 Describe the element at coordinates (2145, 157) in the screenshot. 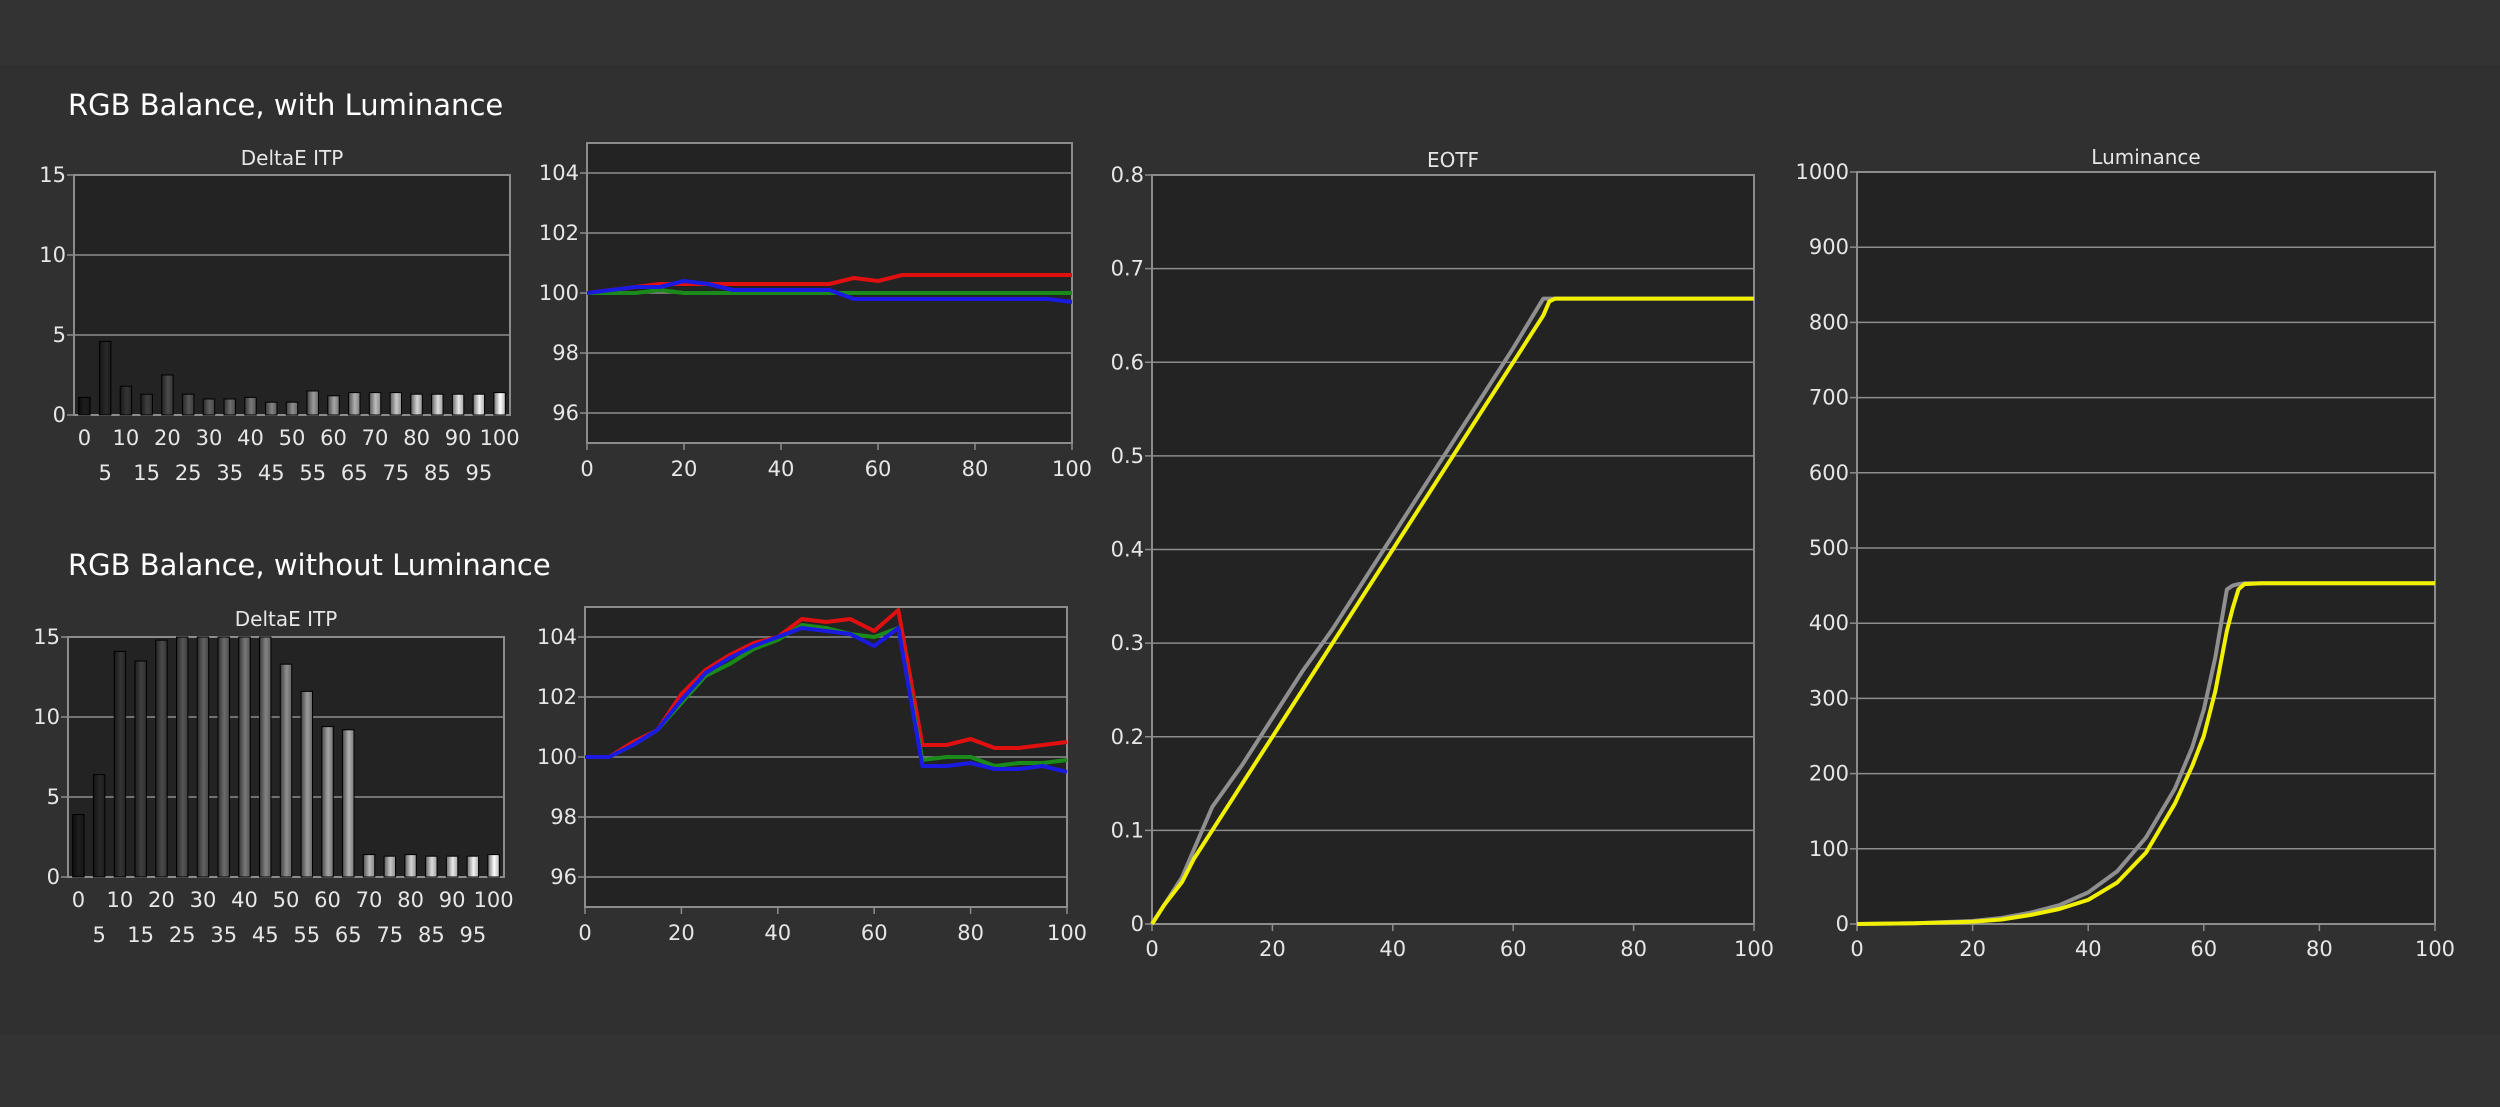

I see `chart-title: Luminance` at that location.